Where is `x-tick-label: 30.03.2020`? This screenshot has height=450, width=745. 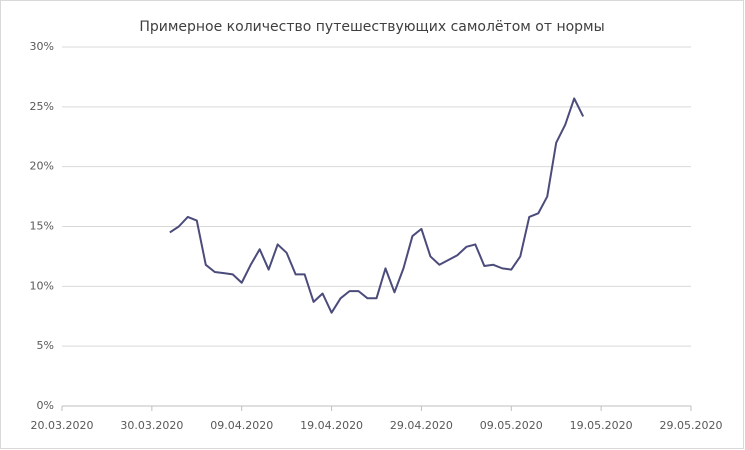 x-tick-label: 30.03.2020 is located at coordinates (151, 425).